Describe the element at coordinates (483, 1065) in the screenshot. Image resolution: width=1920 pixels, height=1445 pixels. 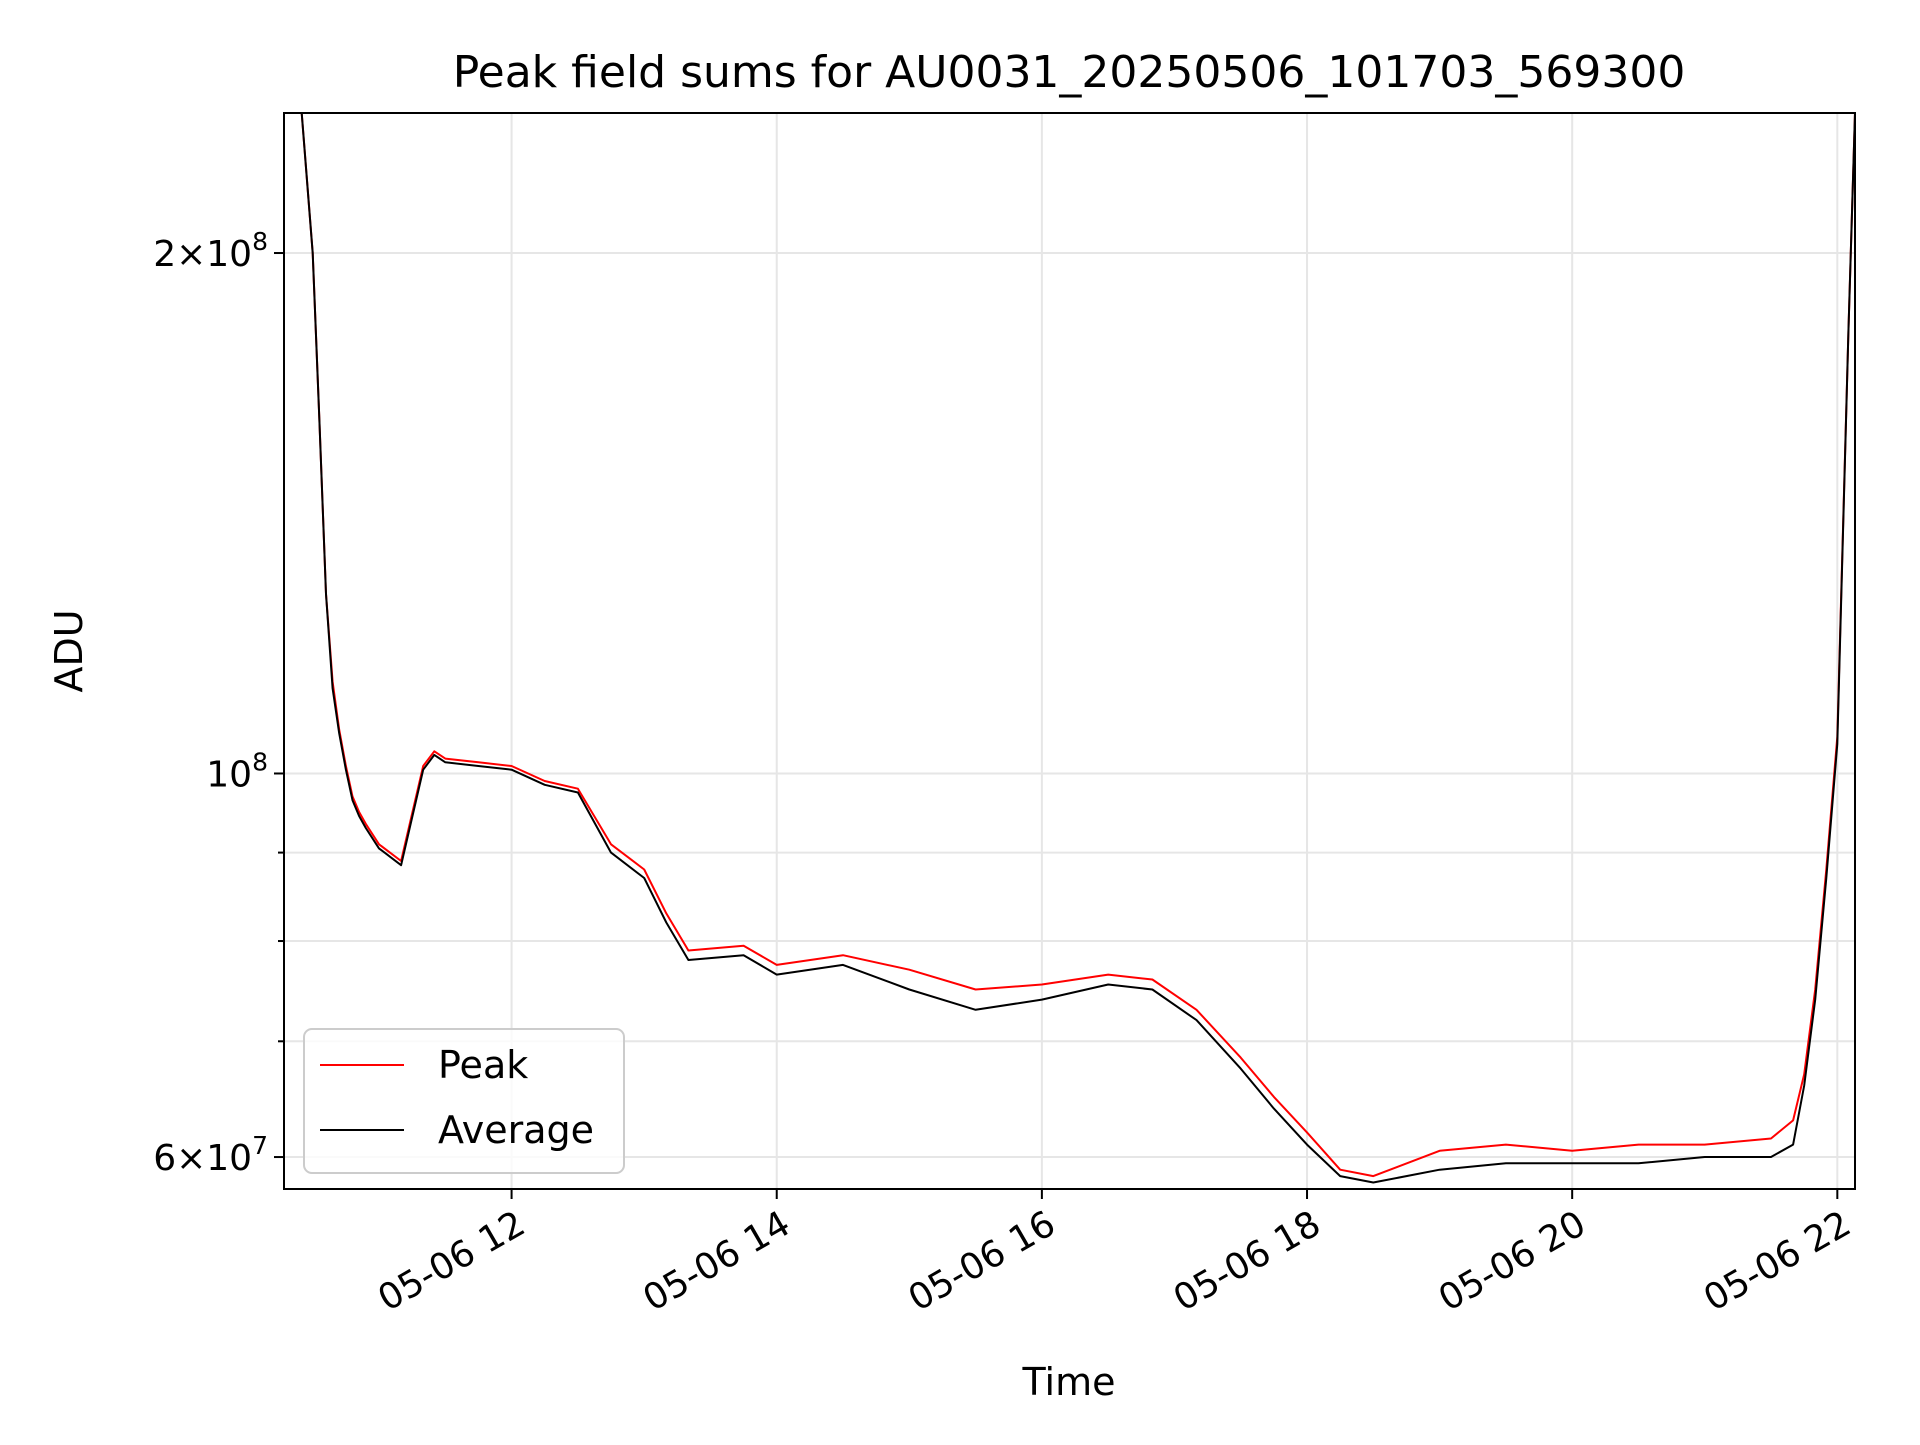
I see `legend-label-peak: Peak` at that location.